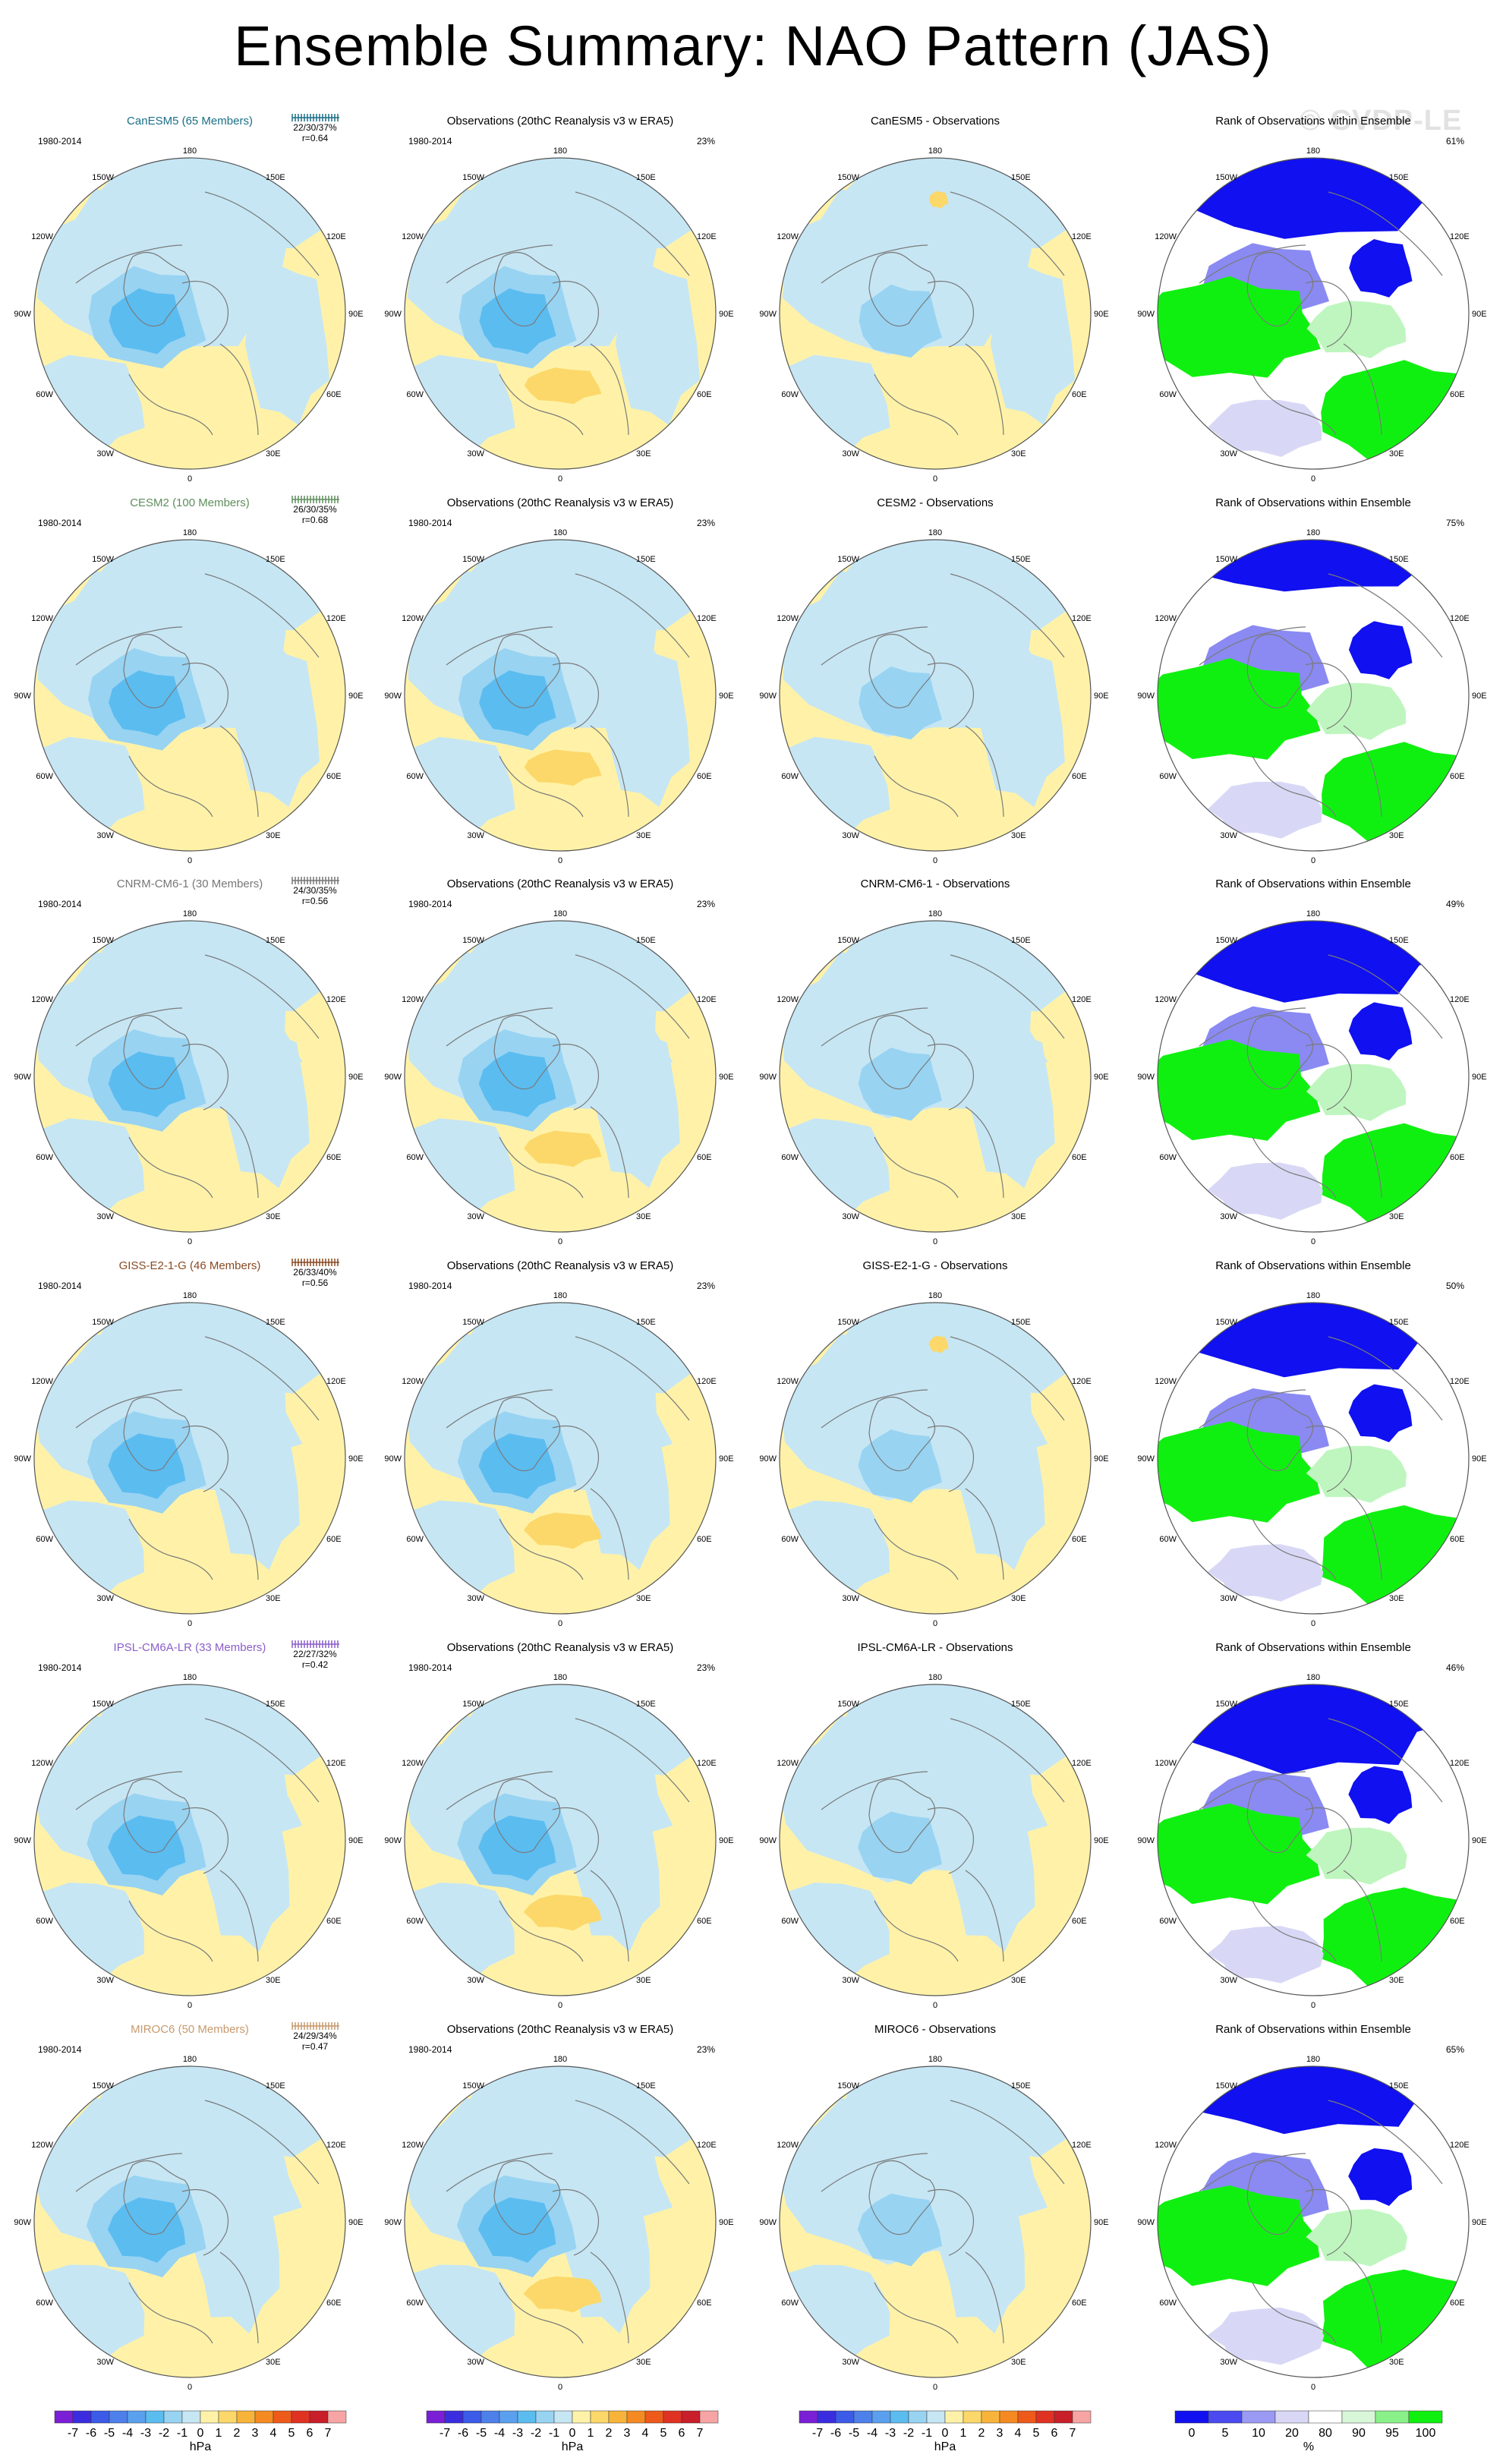  I want to click on diff-title: IPSL-CM6A-LR - Observations, so click(935, 1647).